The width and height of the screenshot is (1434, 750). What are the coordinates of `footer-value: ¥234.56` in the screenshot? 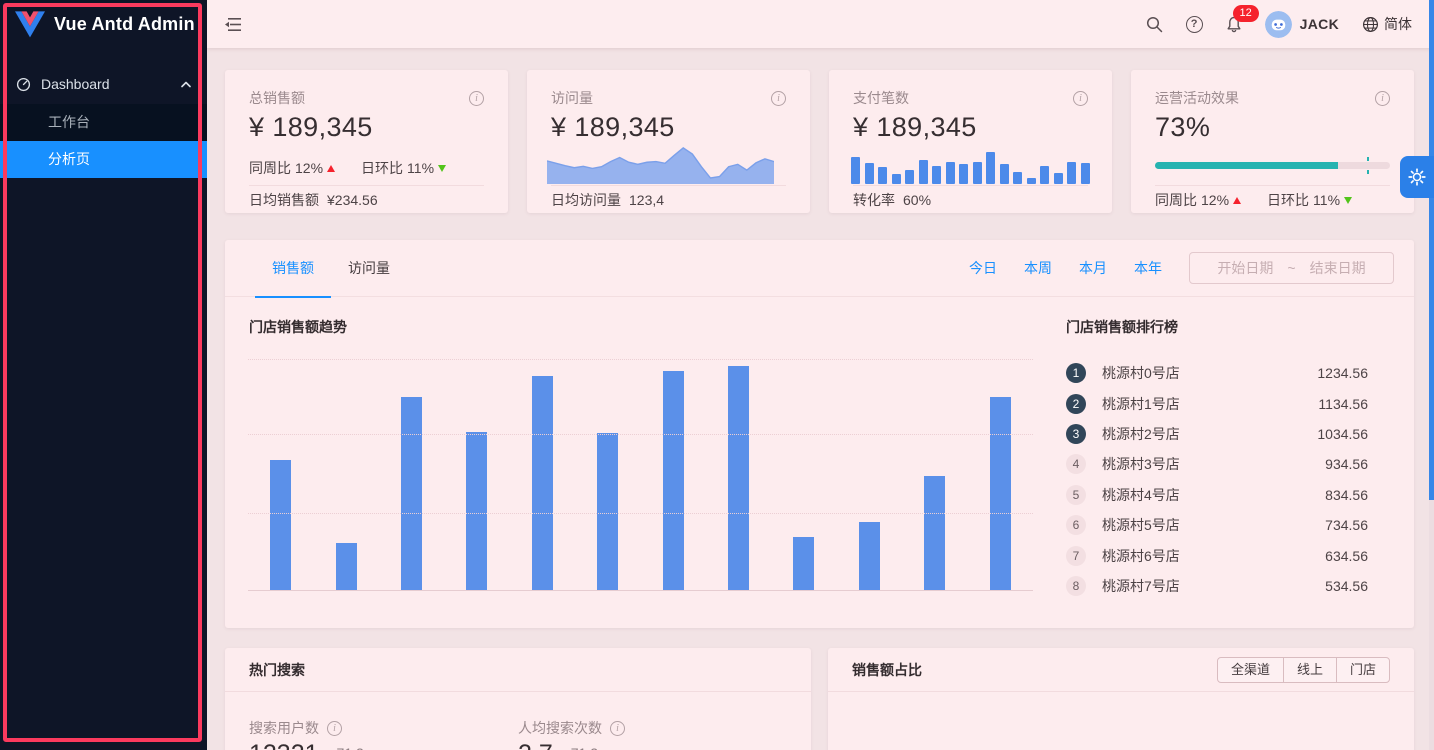 It's located at (352, 200).